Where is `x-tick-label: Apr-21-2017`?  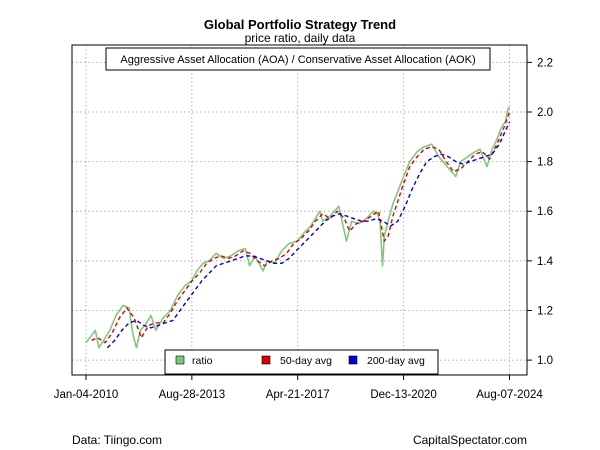
x-tick-label: Apr-21-2017 is located at coordinates (298, 395).